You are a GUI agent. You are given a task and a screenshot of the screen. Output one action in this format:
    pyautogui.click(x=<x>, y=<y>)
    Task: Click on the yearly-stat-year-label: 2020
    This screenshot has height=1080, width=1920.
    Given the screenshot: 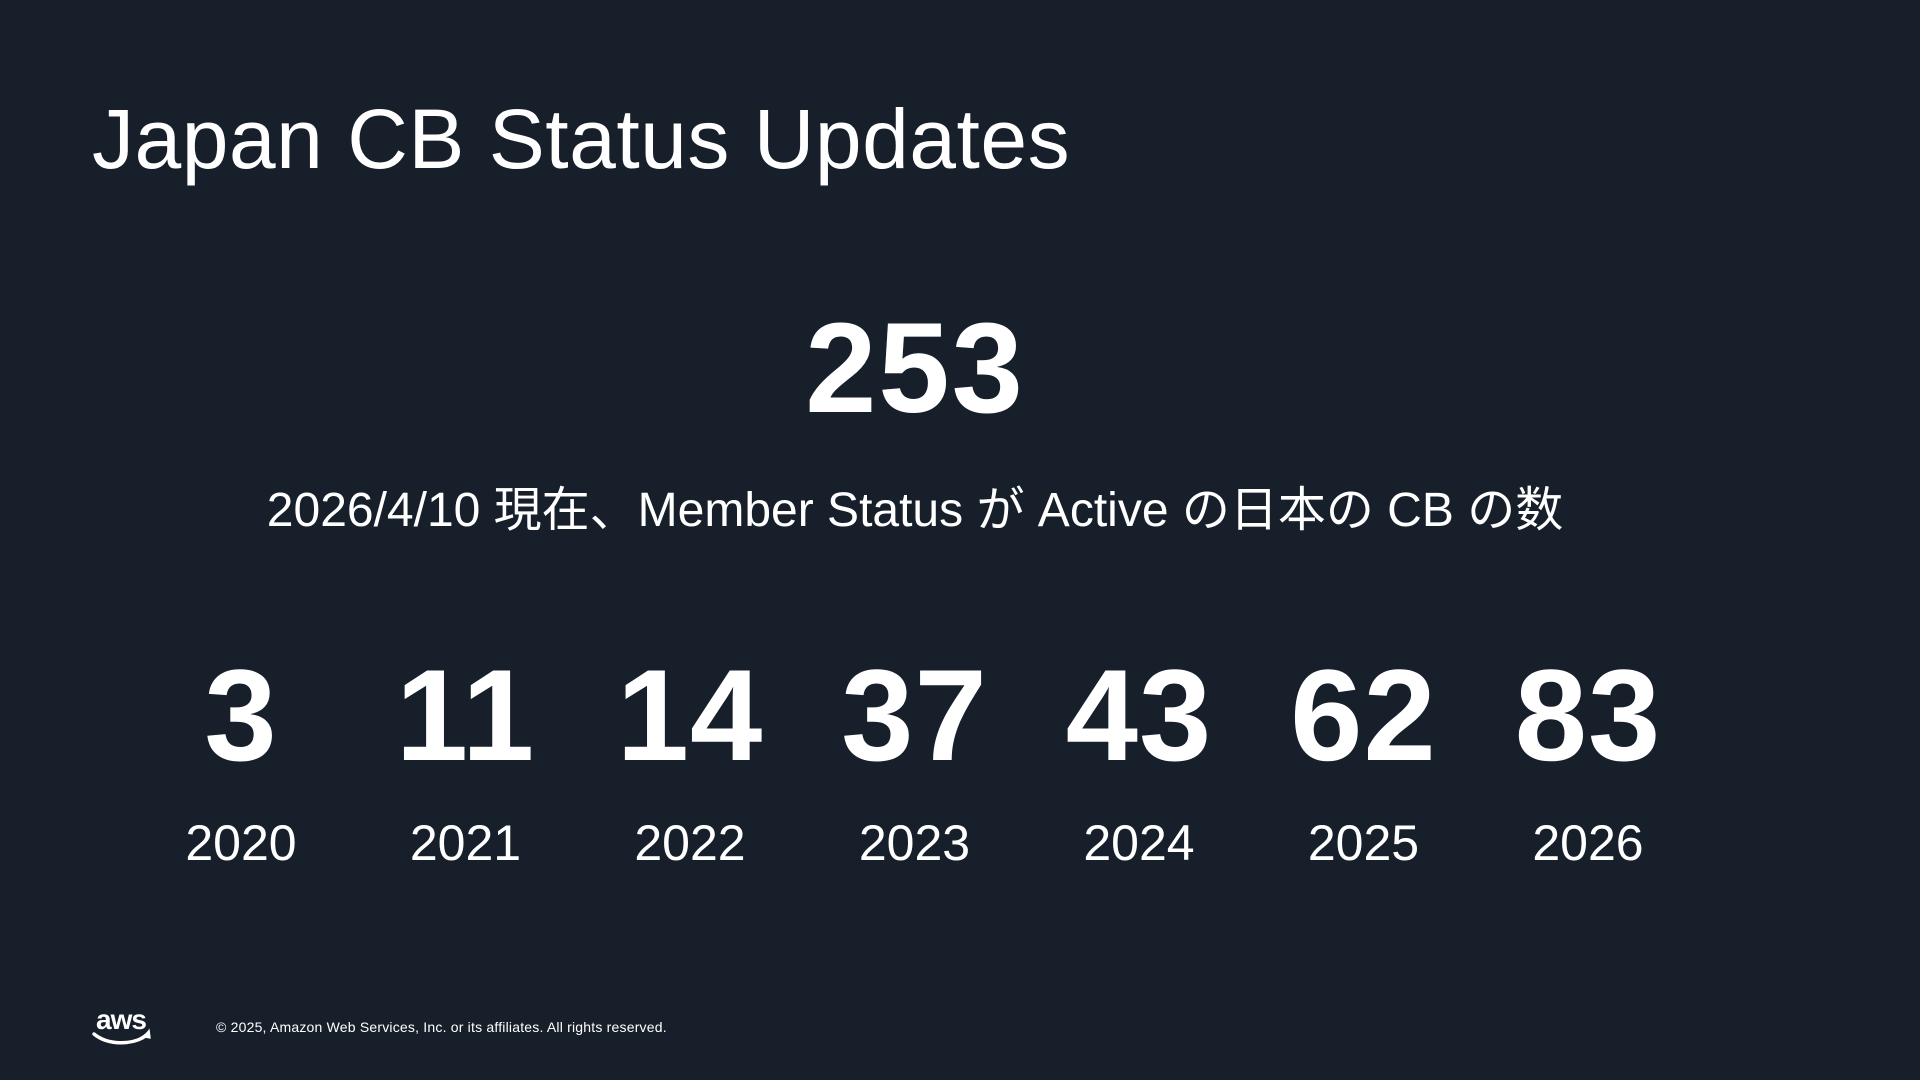 What is the action you would take?
    pyautogui.click(x=241, y=843)
    